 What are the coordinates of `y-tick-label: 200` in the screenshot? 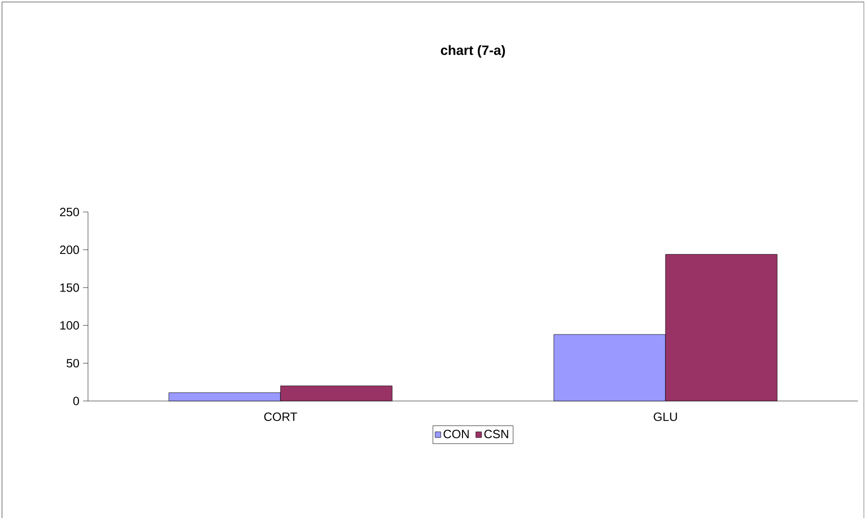 It's located at (70, 250).